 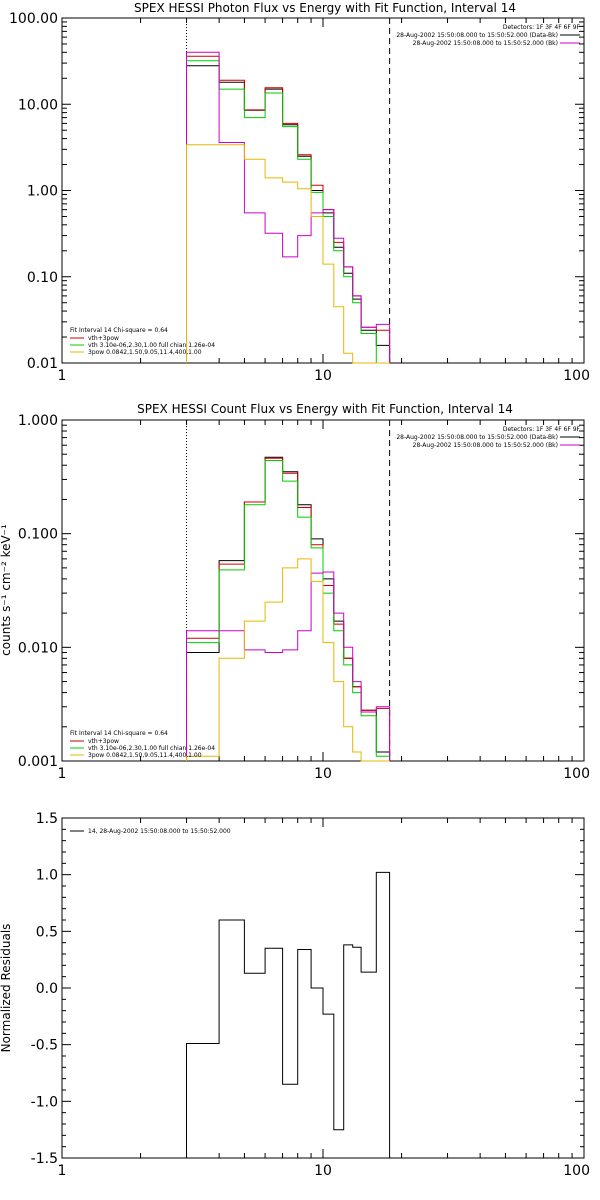 I want to click on y-axis-label: Normalized Residuals, so click(x=6, y=988).